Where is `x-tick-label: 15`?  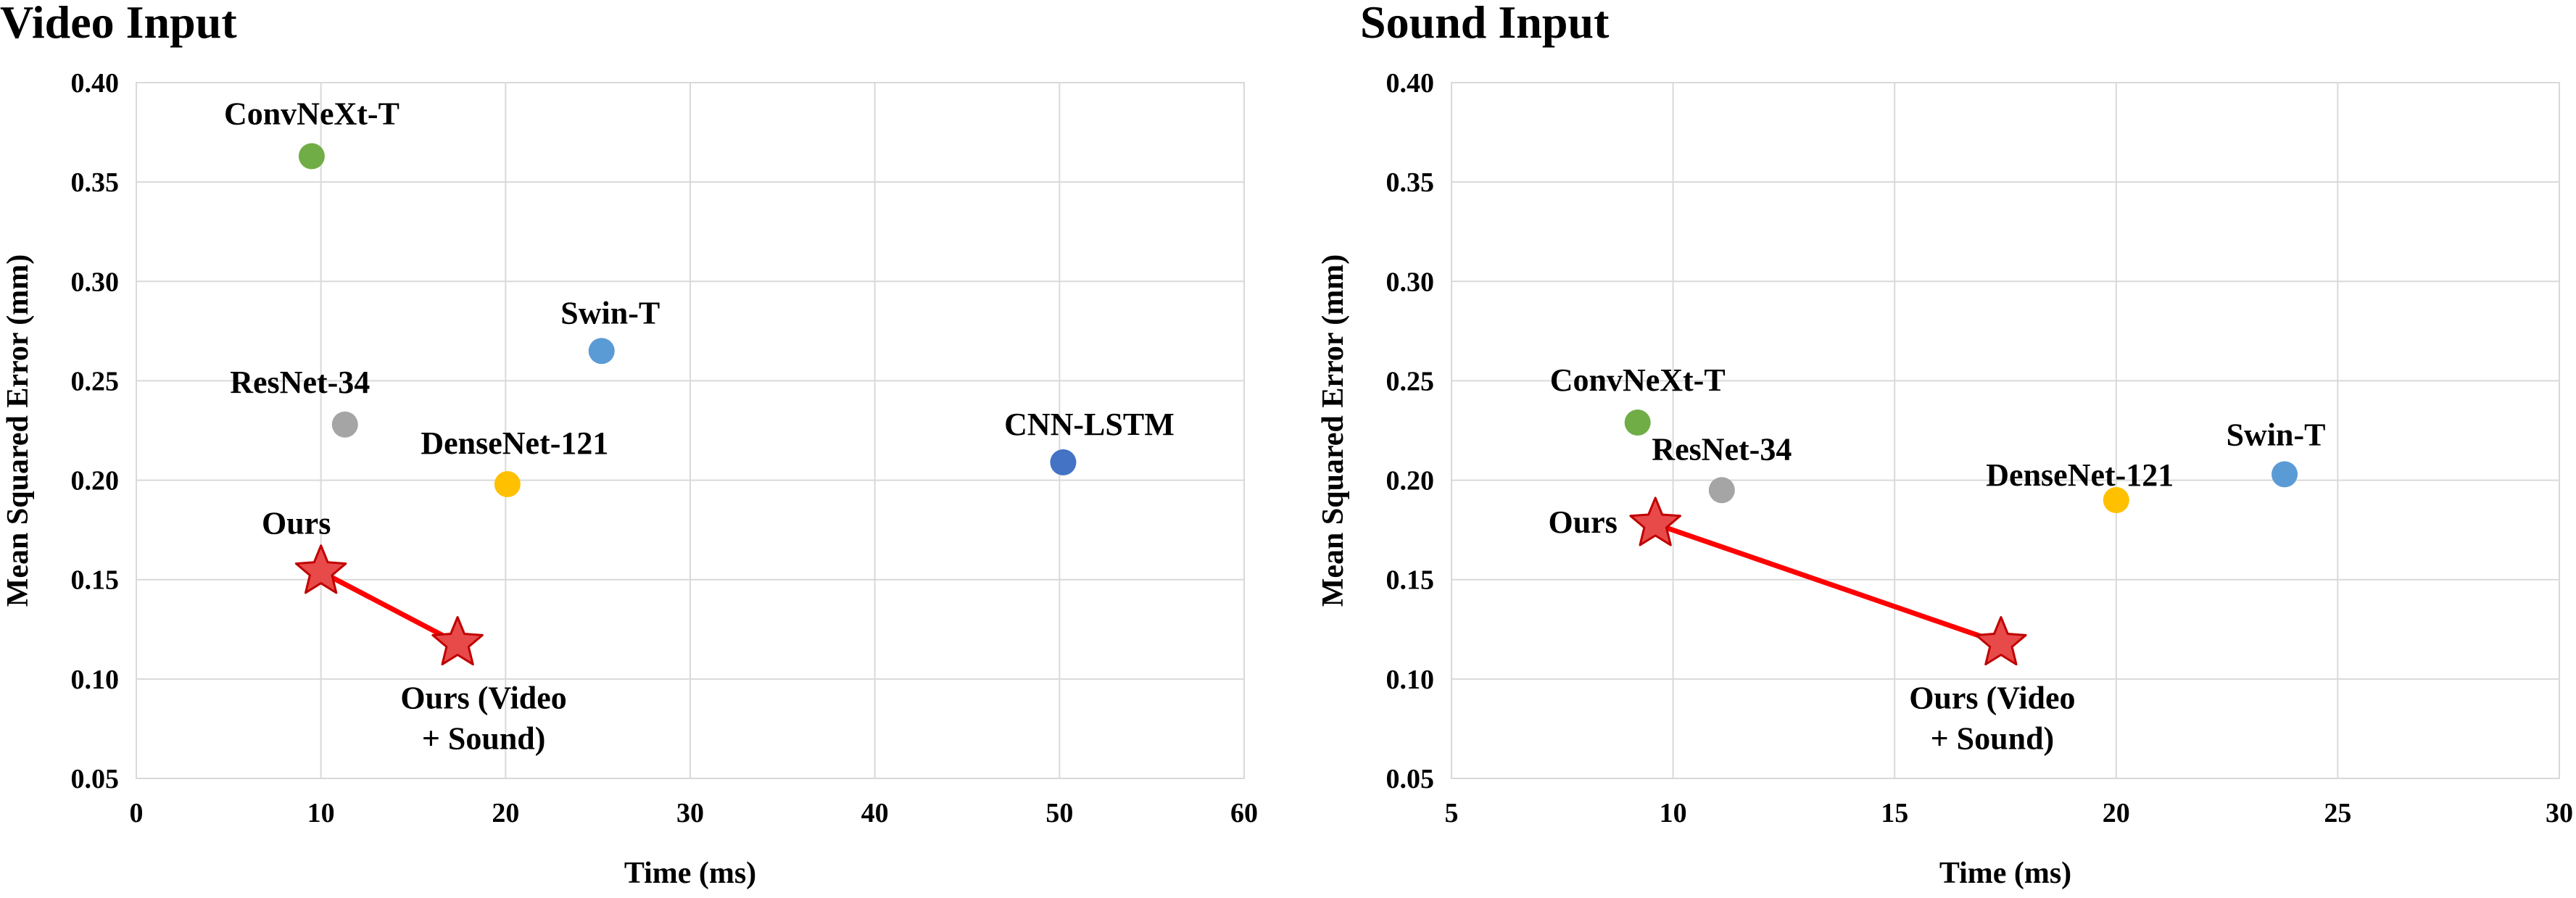 x-tick-label: 15 is located at coordinates (1894, 813).